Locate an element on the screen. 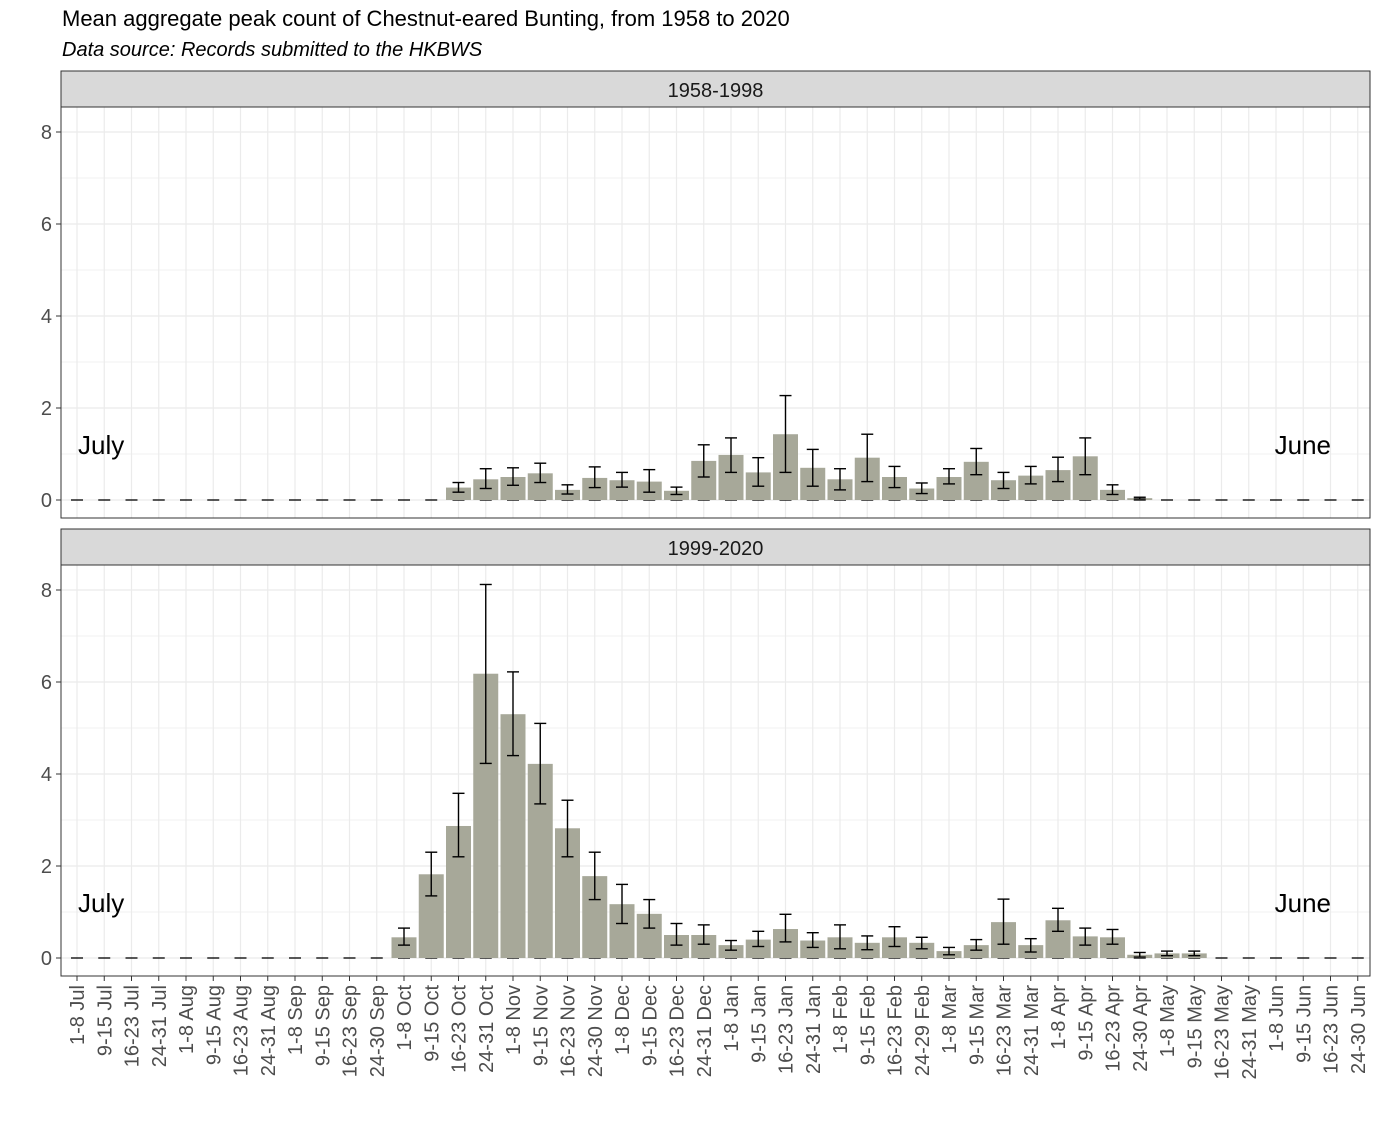  facet-strip is located at coordinates (715, 89).